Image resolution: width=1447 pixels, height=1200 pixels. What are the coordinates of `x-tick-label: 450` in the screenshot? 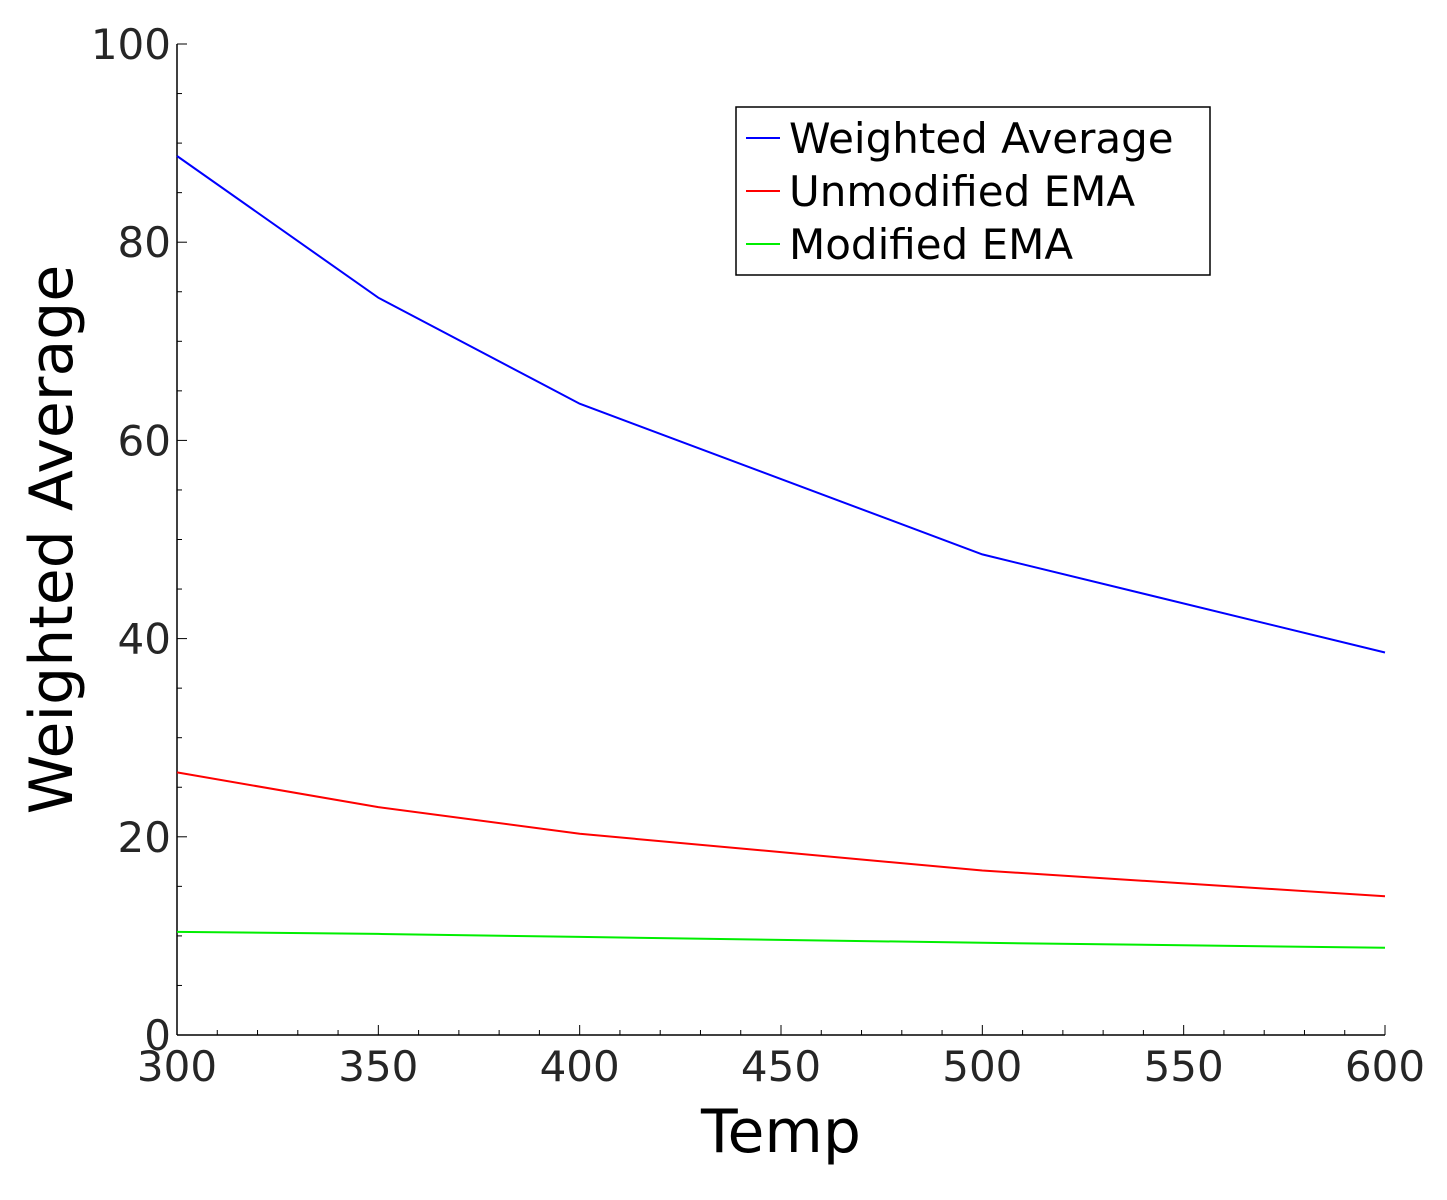 It's located at (781, 1066).